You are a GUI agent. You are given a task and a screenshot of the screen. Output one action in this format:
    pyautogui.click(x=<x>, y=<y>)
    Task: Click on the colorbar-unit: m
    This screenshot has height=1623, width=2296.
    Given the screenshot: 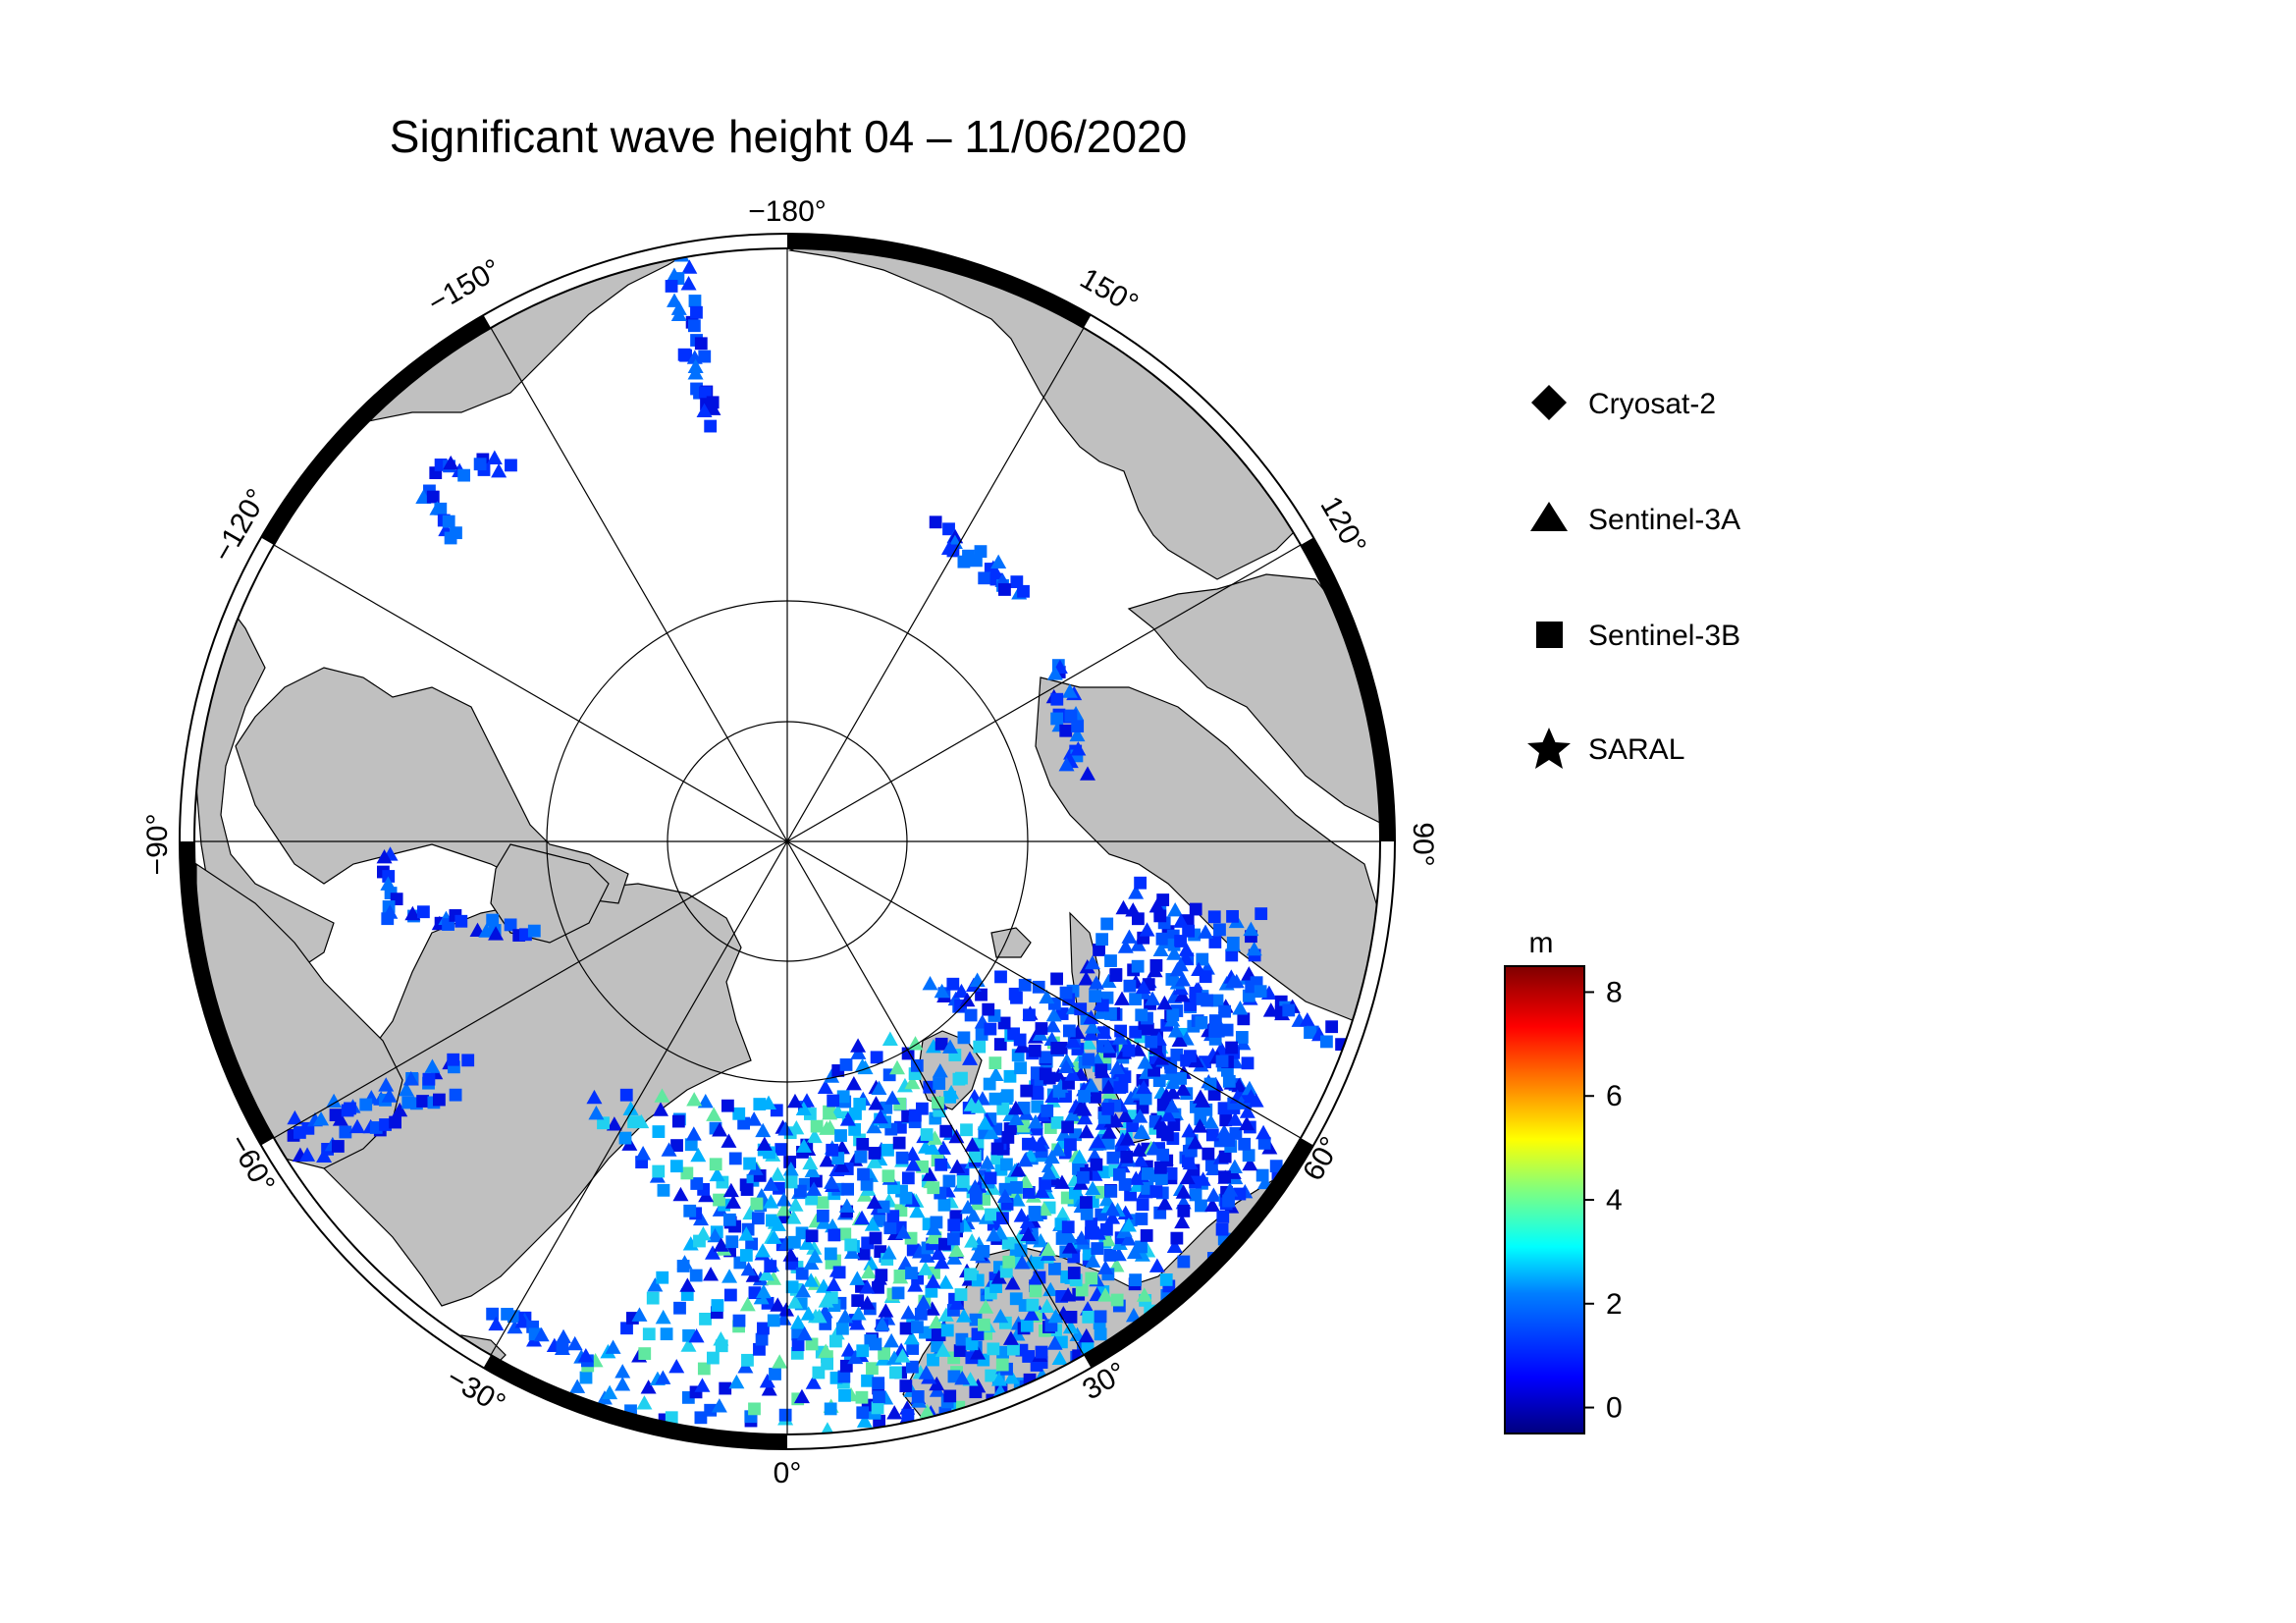 What is the action you would take?
    pyautogui.click(x=1542, y=943)
    